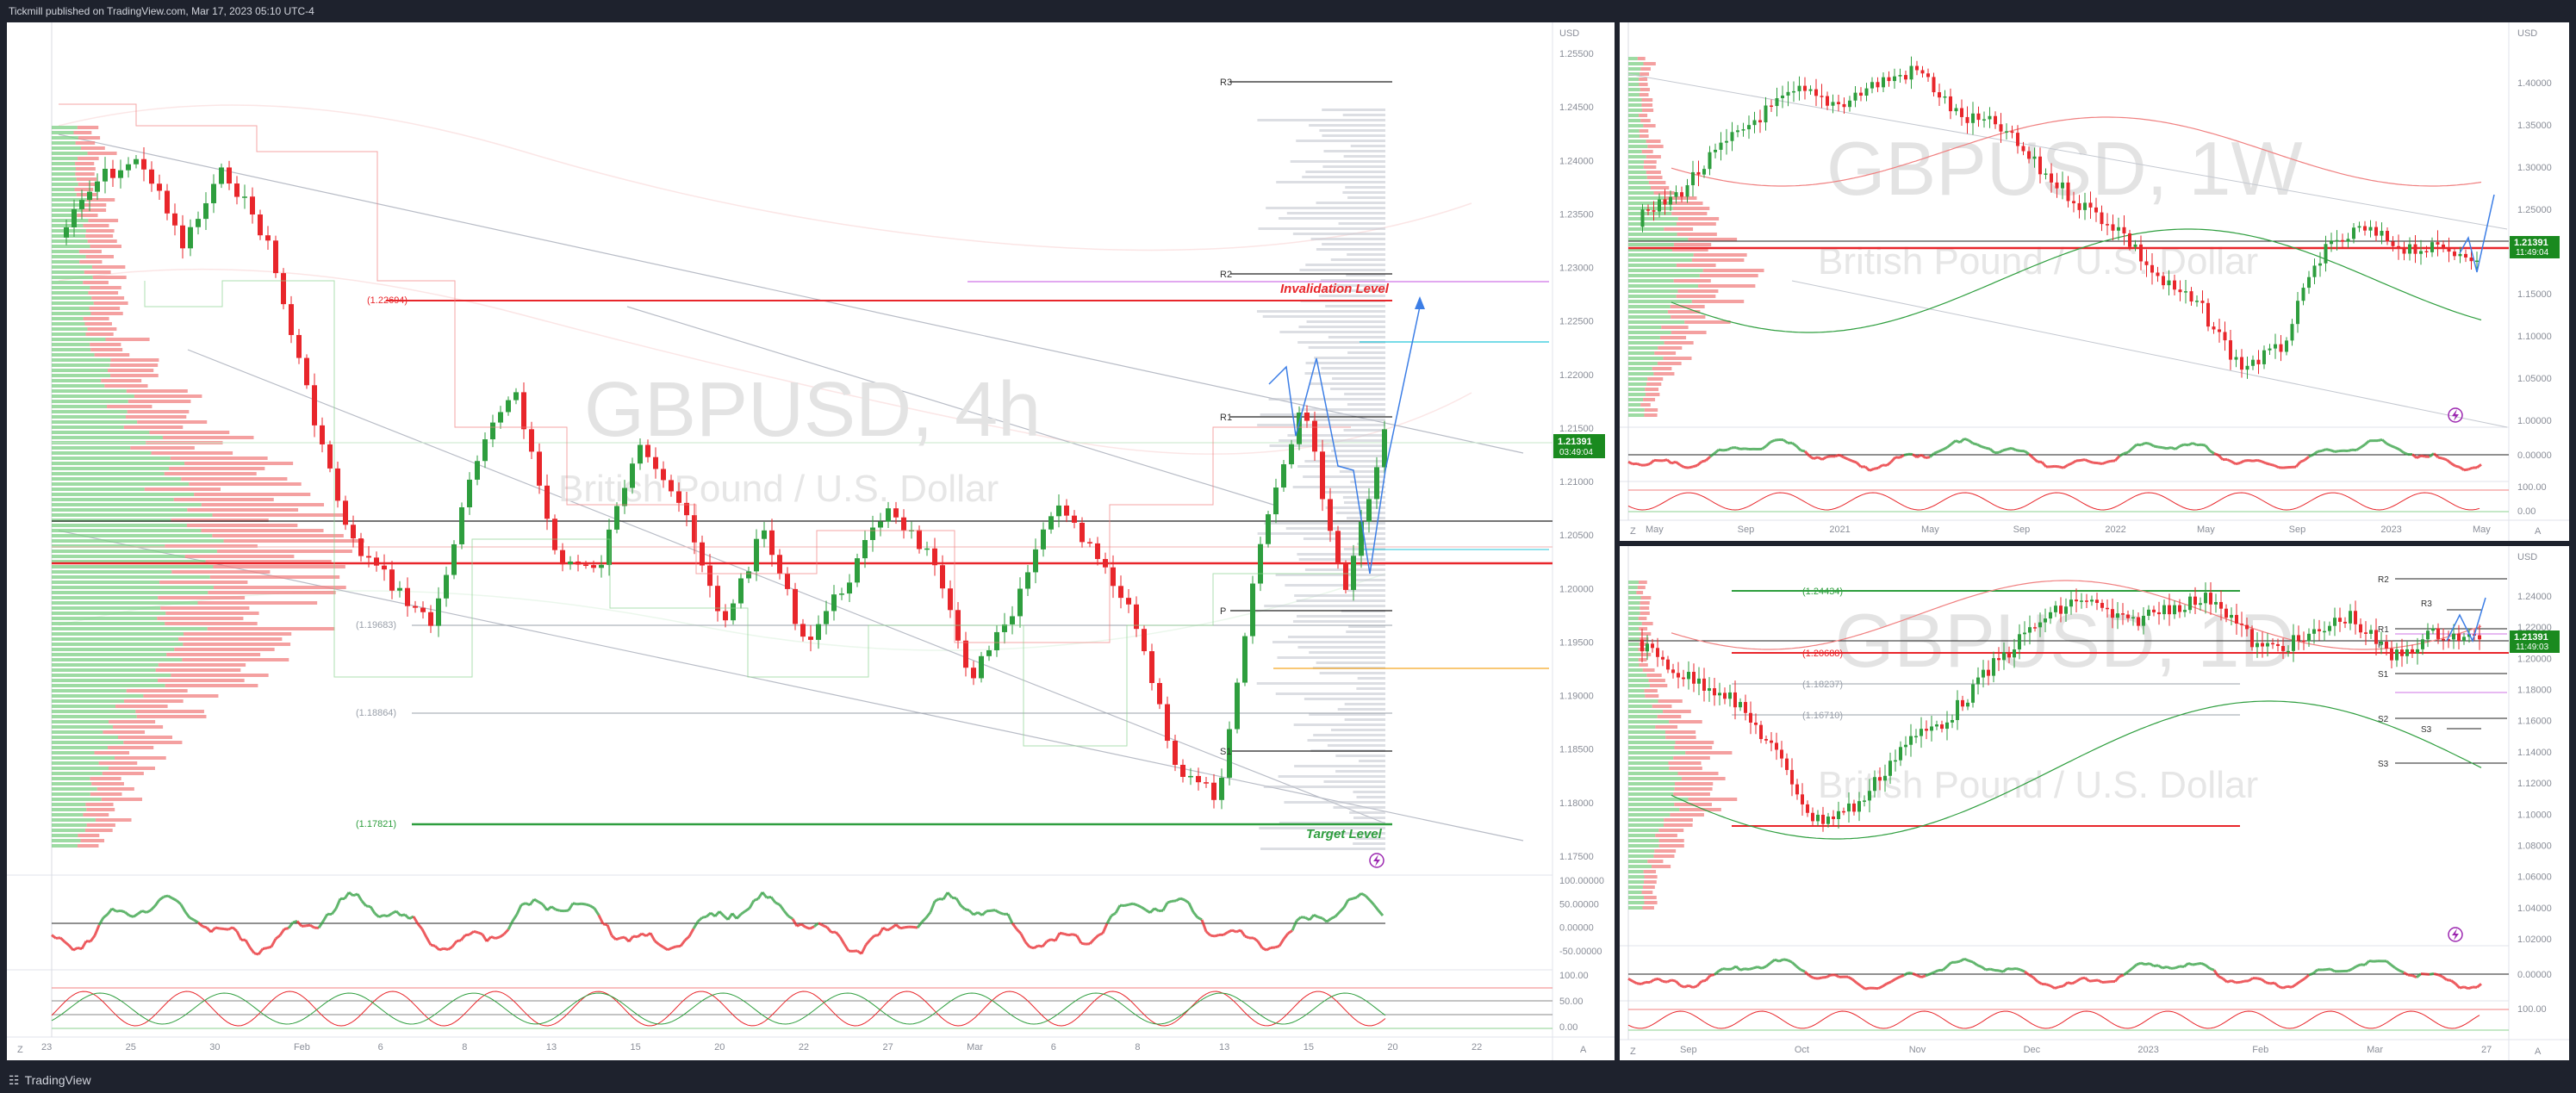 The width and height of the screenshot is (2576, 1093). Describe the element at coordinates (2383, 630) in the screenshot. I see `pivot-r1-label-1d: R1` at that location.